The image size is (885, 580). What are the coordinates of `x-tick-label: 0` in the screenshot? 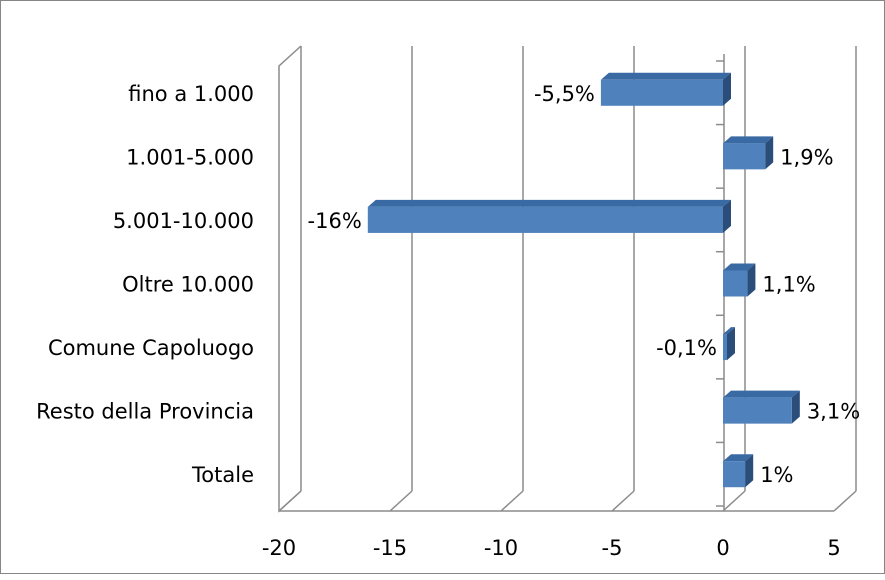 It's located at (722, 548).